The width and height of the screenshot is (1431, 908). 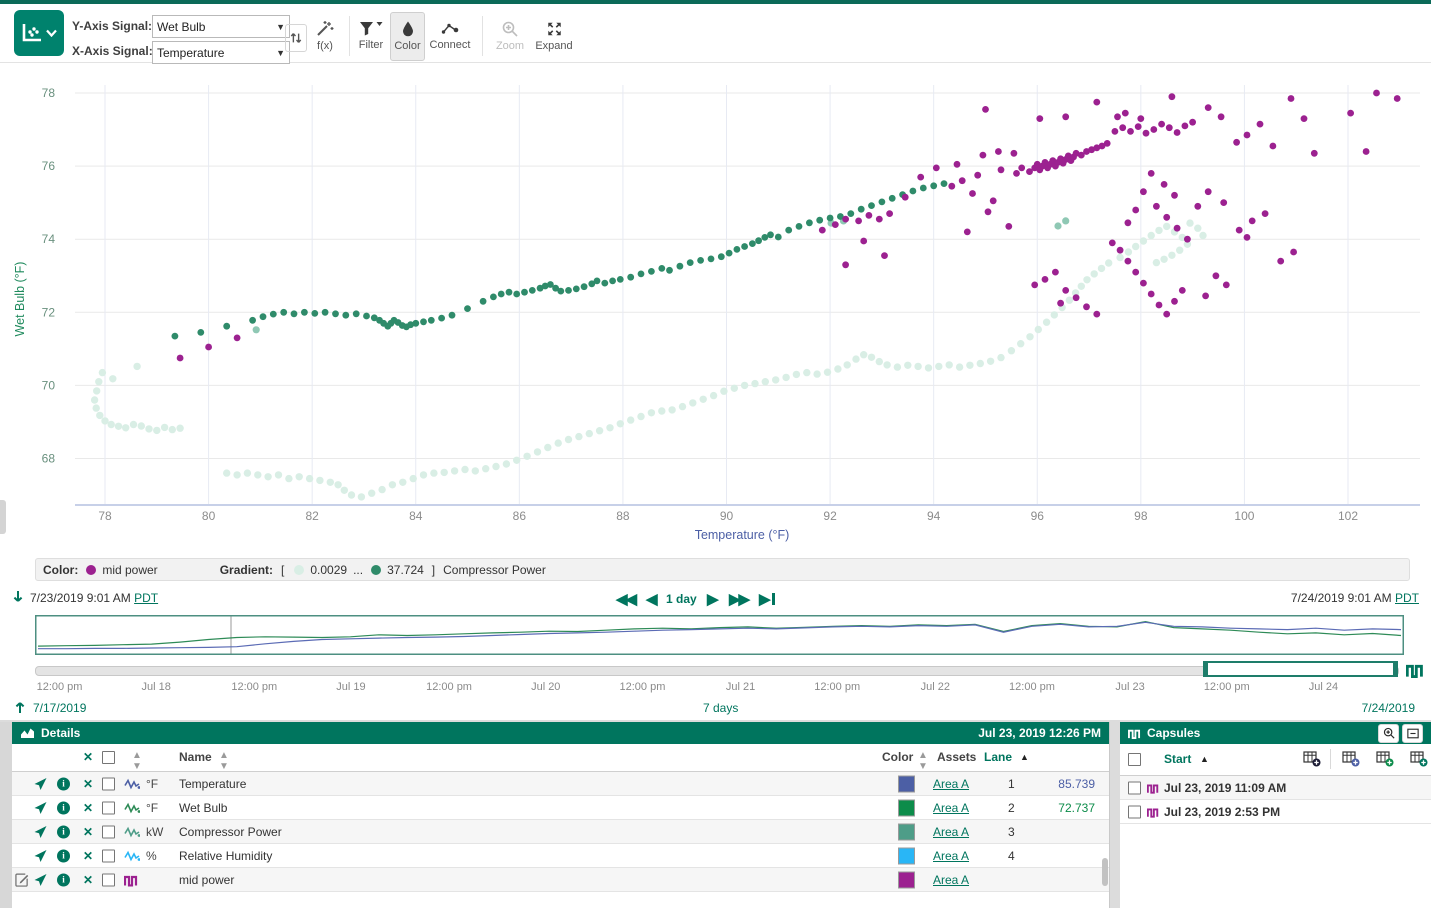 I want to click on column-lane-label: Lane, so click(x=998, y=757).